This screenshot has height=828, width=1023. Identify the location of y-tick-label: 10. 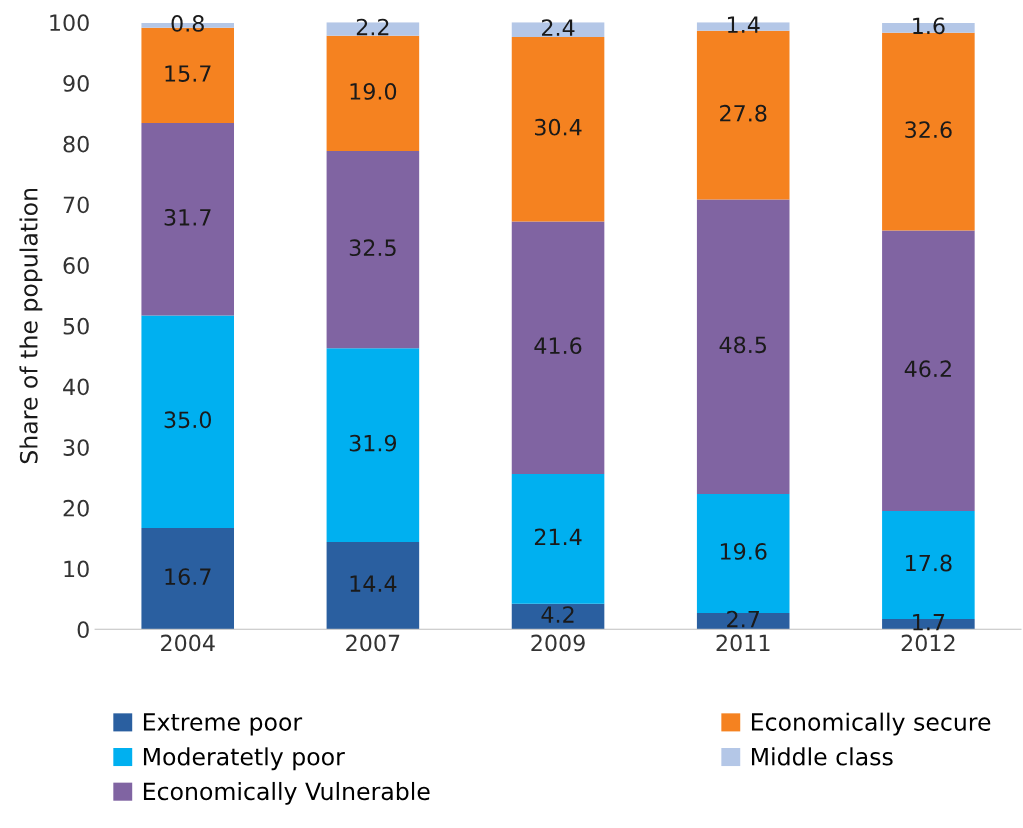
(76, 569).